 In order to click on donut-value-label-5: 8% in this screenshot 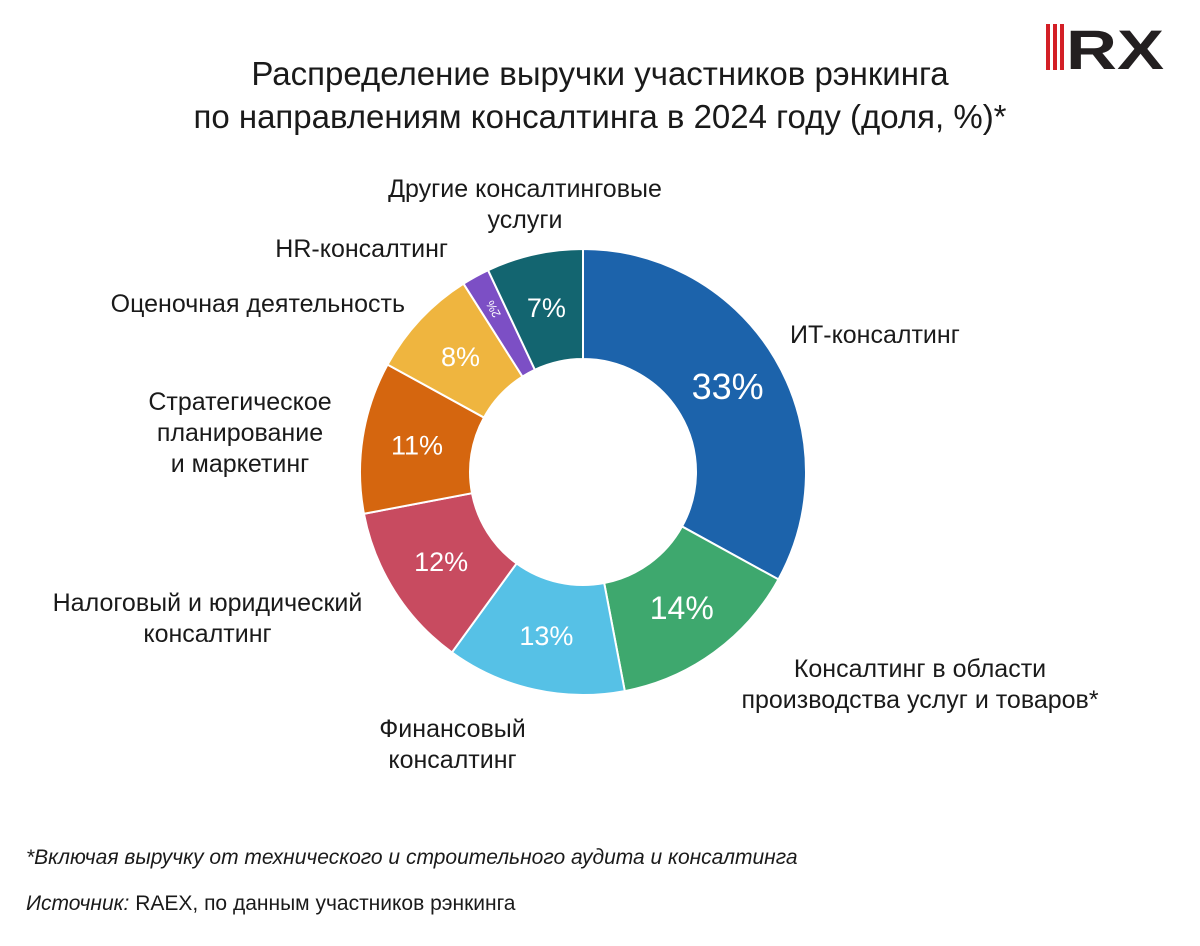, I will do `click(460, 357)`.